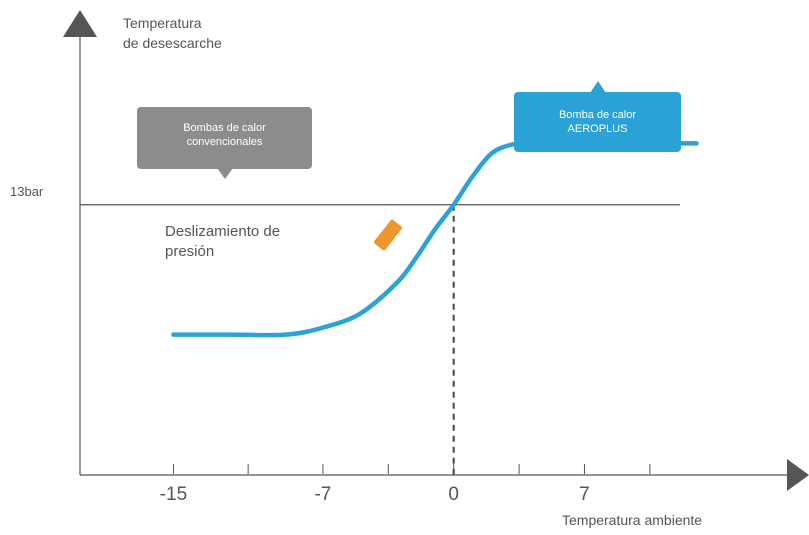 The width and height of the screenshot is (809, 535). Describe the element at coordinates (453, 494) in the screenshot. I see `x-tick-label: 0` at that location.